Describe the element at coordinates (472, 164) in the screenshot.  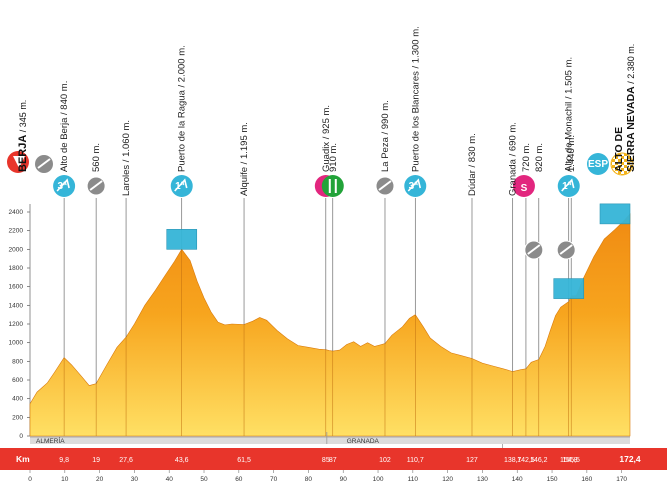
I see `point-label-10: Dúdar / 830 m.` at that location.